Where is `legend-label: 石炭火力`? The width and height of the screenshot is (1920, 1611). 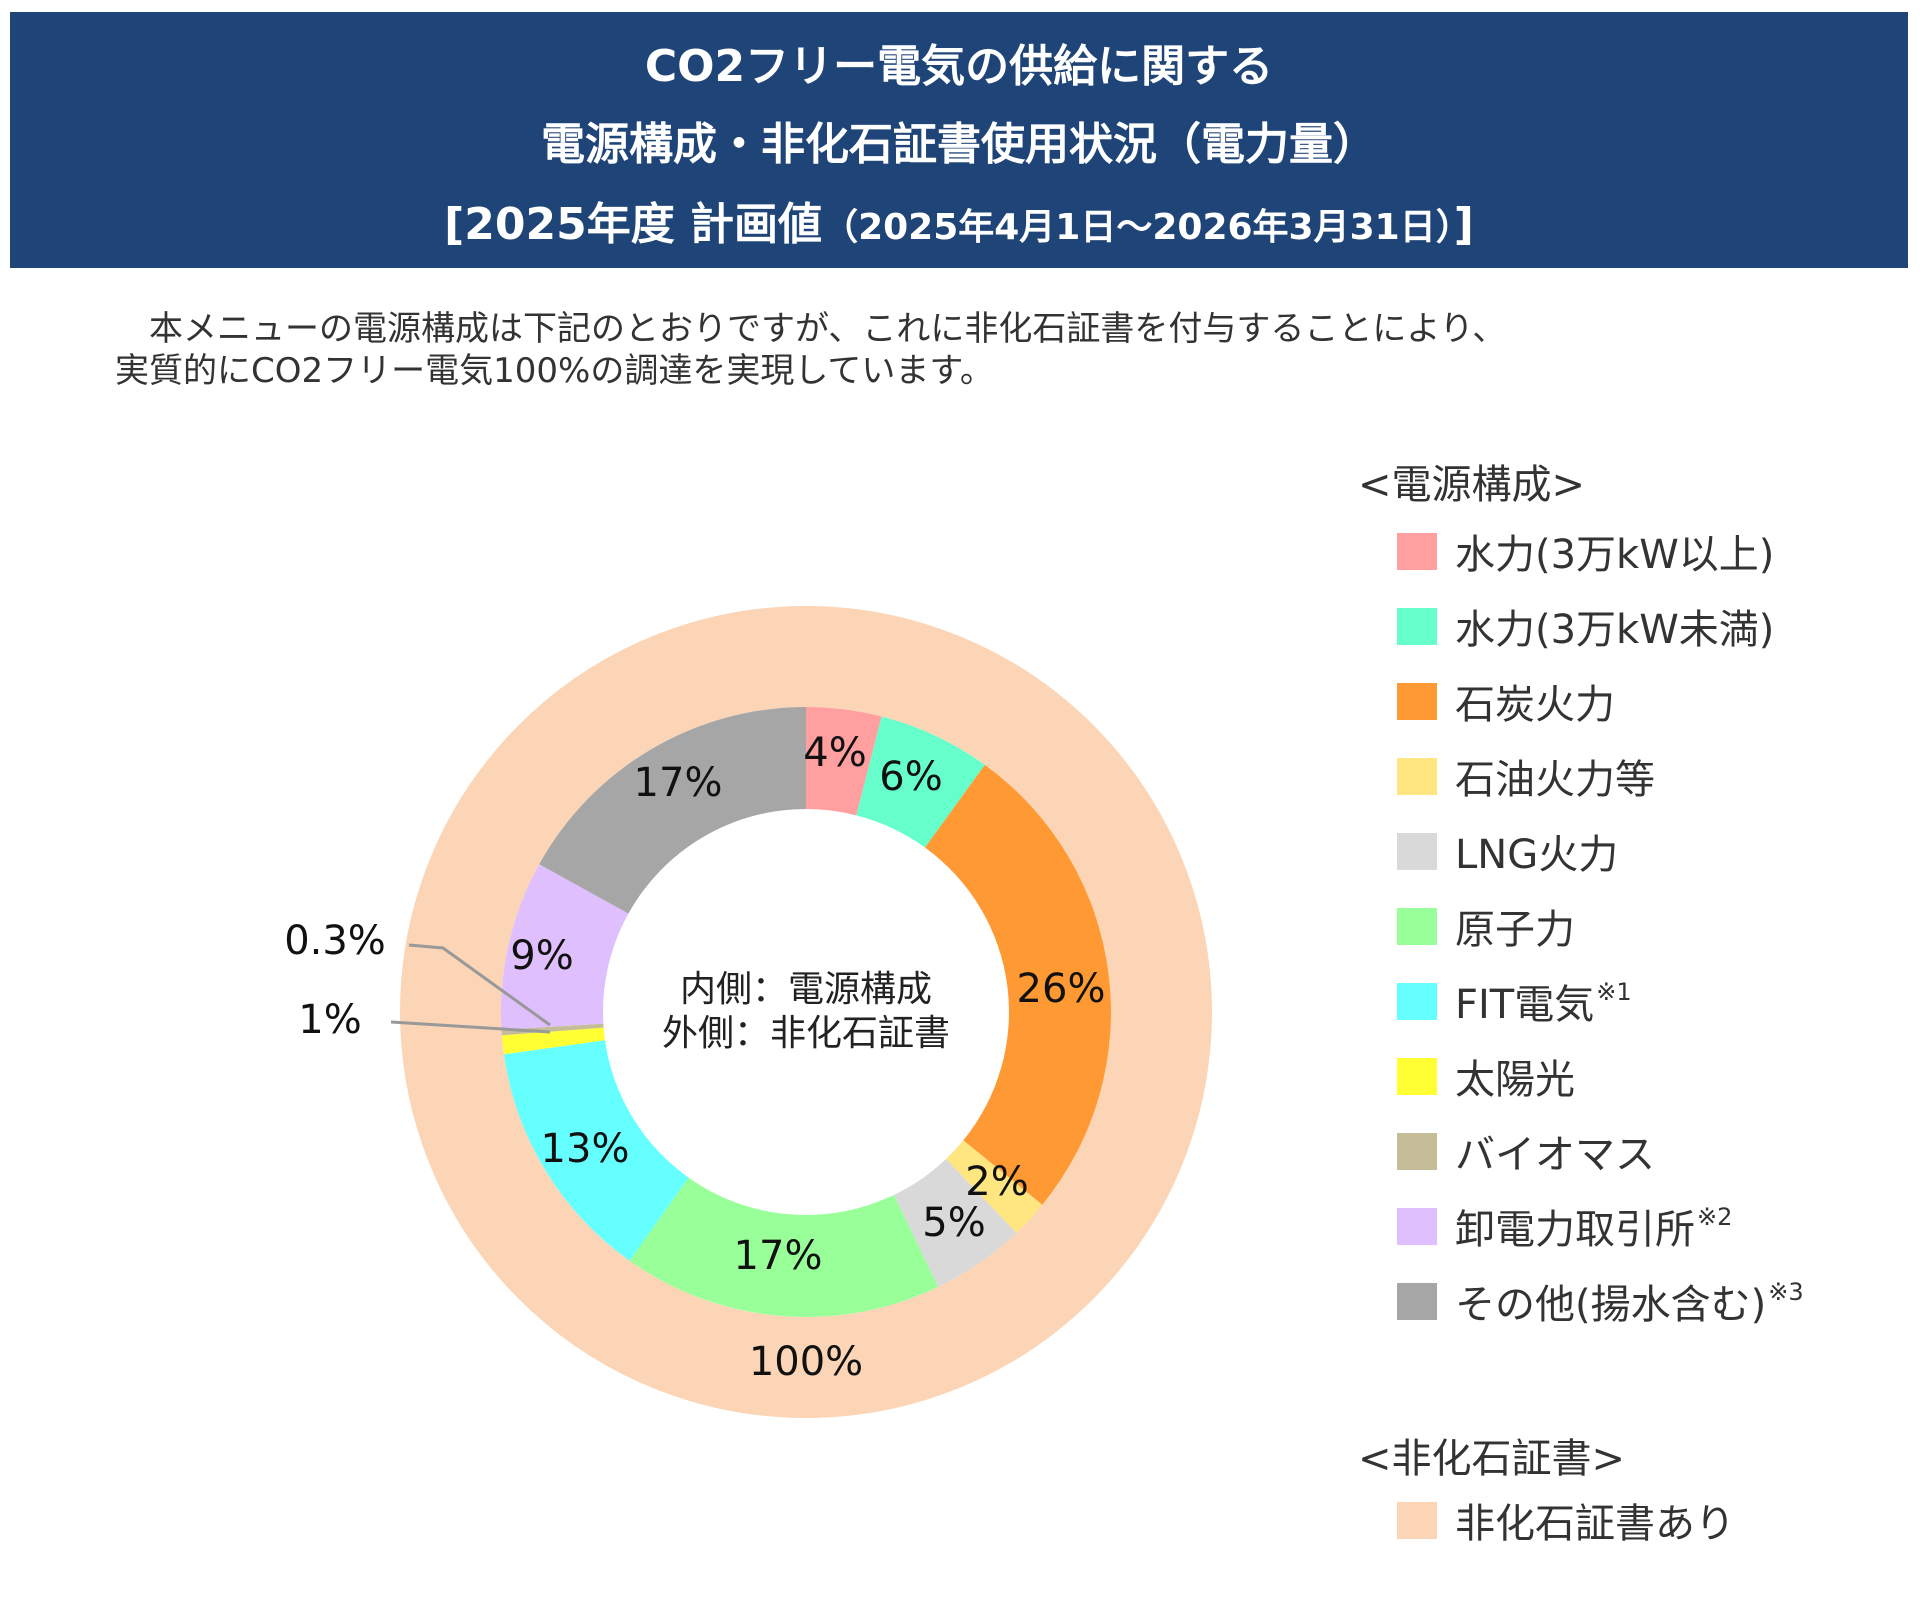
legend-label: 石炭火力 is located at coordinates (1535, 705).